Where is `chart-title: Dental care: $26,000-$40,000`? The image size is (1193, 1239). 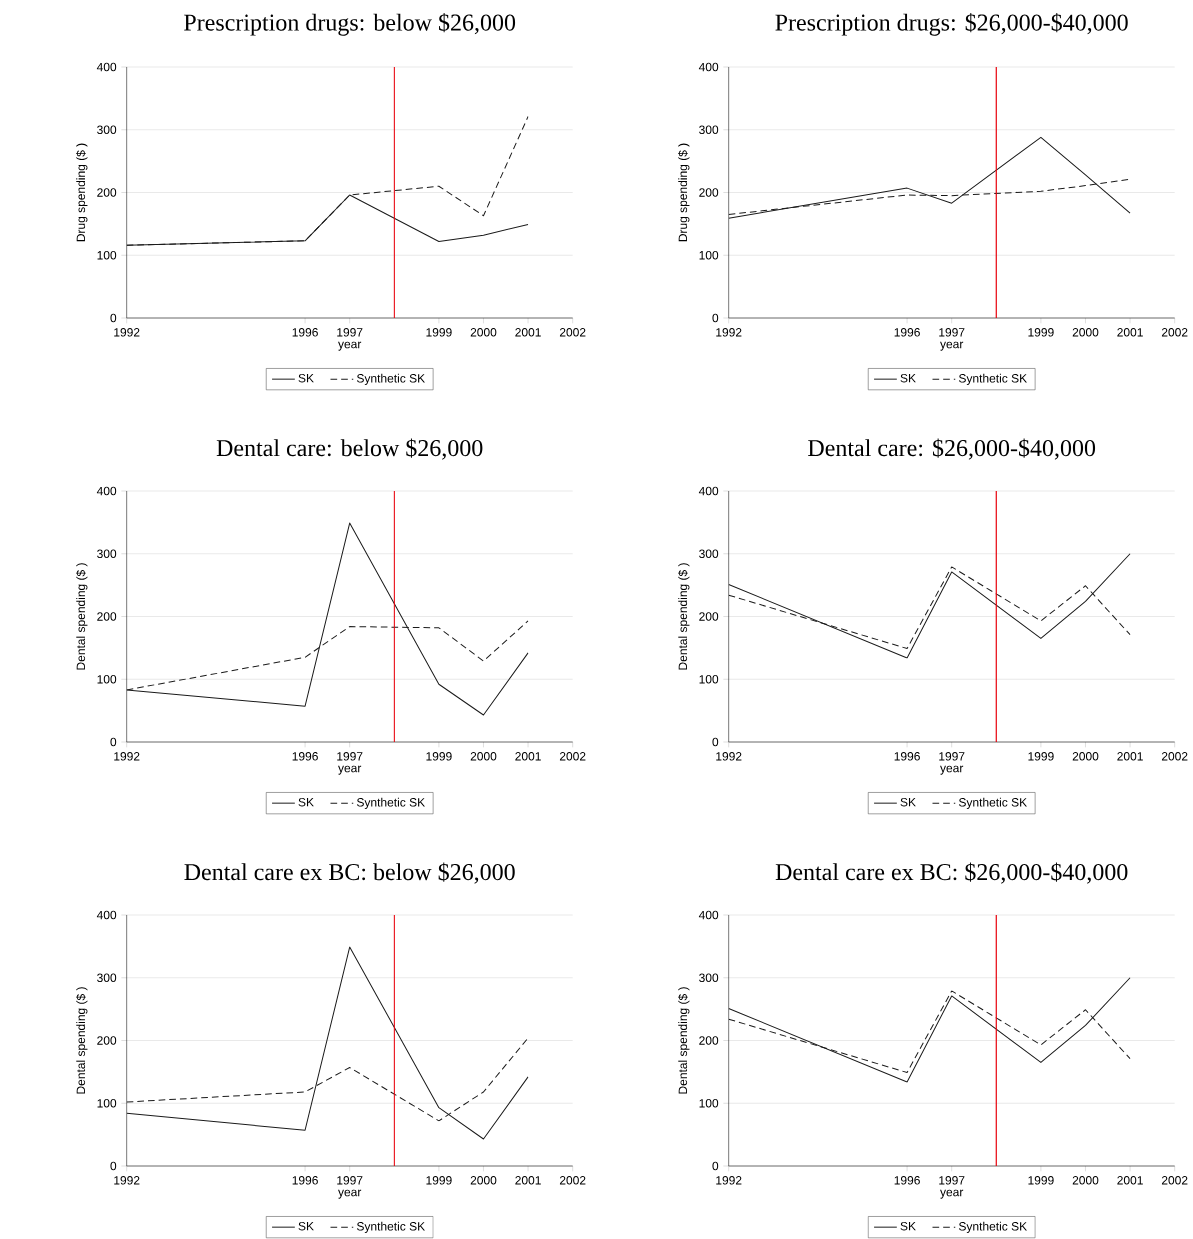 chart-title: Dental care: $26,000-$40,000 is located at coordinates (952, 449).